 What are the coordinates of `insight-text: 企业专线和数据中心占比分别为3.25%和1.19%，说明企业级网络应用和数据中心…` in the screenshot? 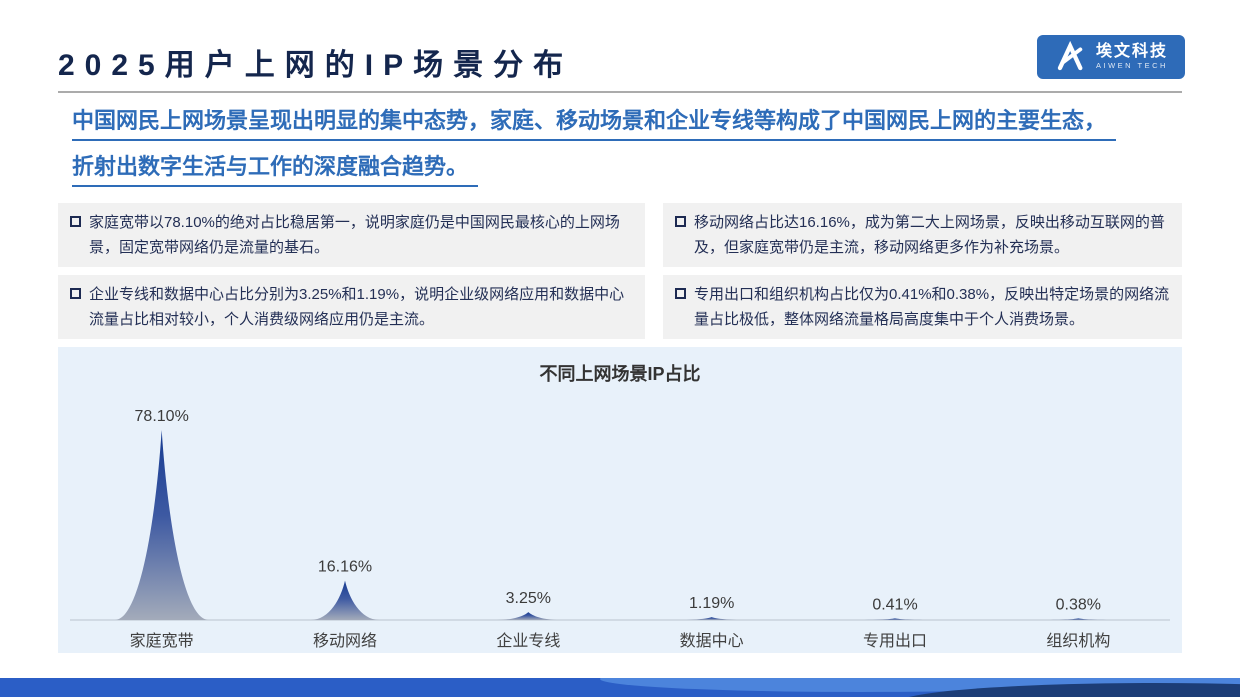 It's located at (357, 307).